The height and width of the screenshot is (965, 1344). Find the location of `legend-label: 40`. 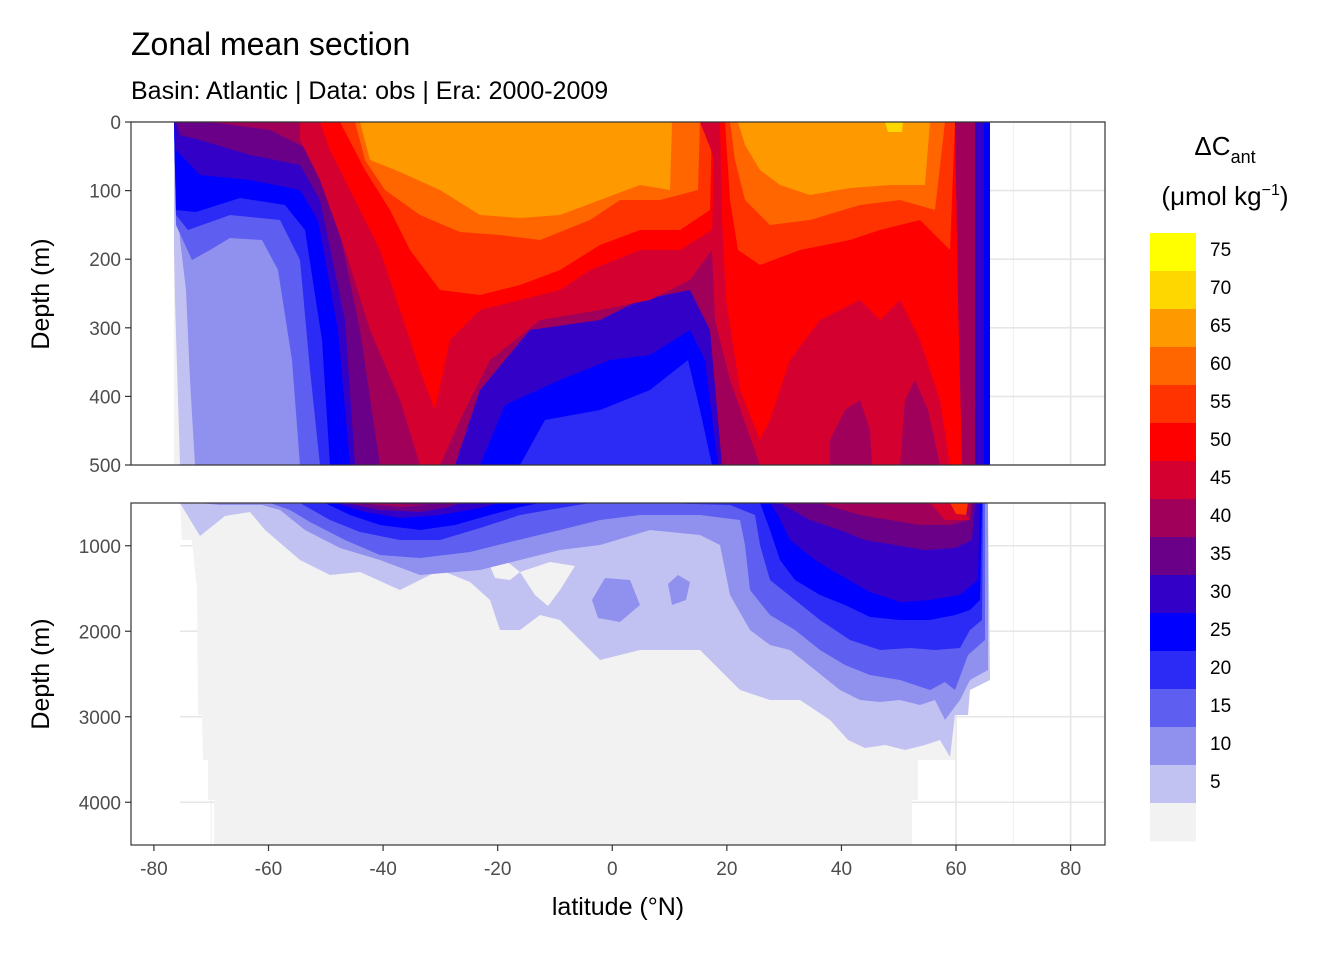

legend-label: 40 is located at coordinates (1220, 516).